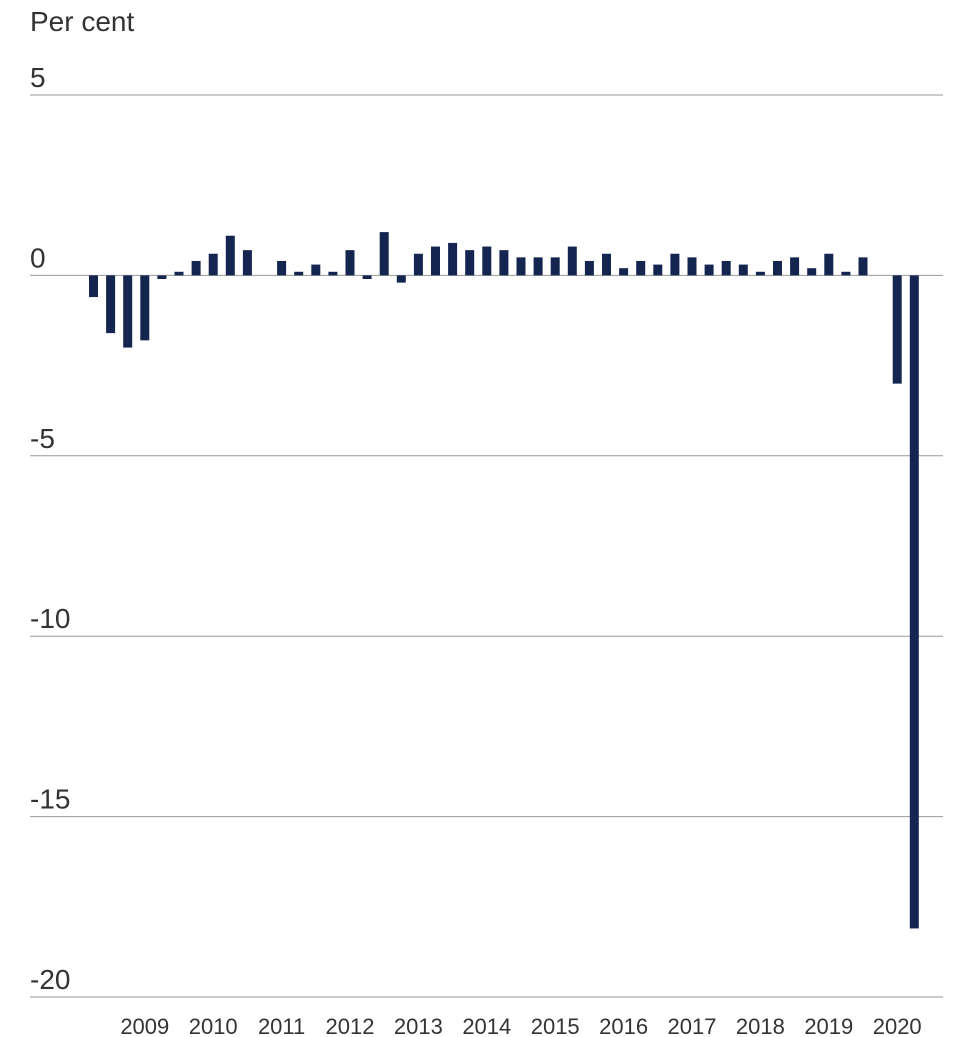  I want to click on x-tick-label: 2018, so click(760, 1025).